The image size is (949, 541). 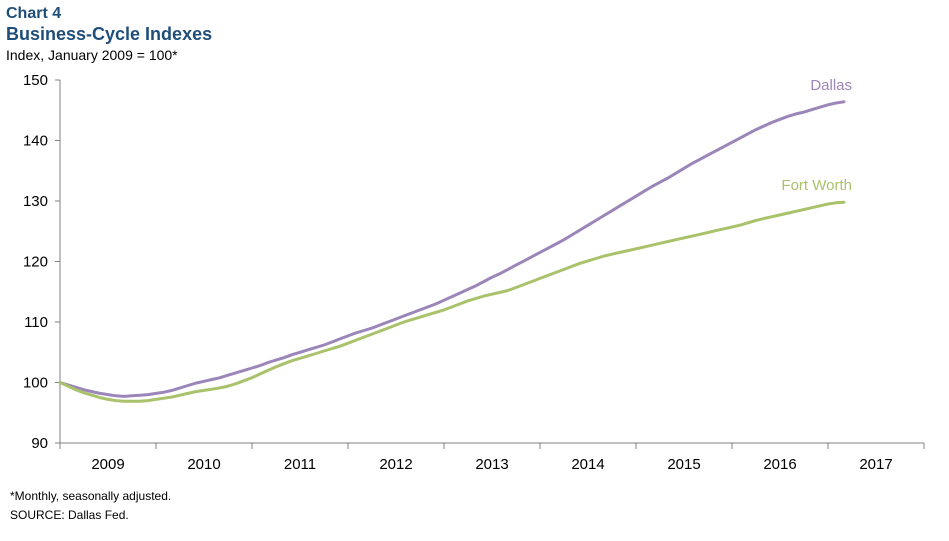 What do you see at coordinates (35, 262) in the screenshot?
I see `y-tick-label: 120` at bounding box center [35, 262].